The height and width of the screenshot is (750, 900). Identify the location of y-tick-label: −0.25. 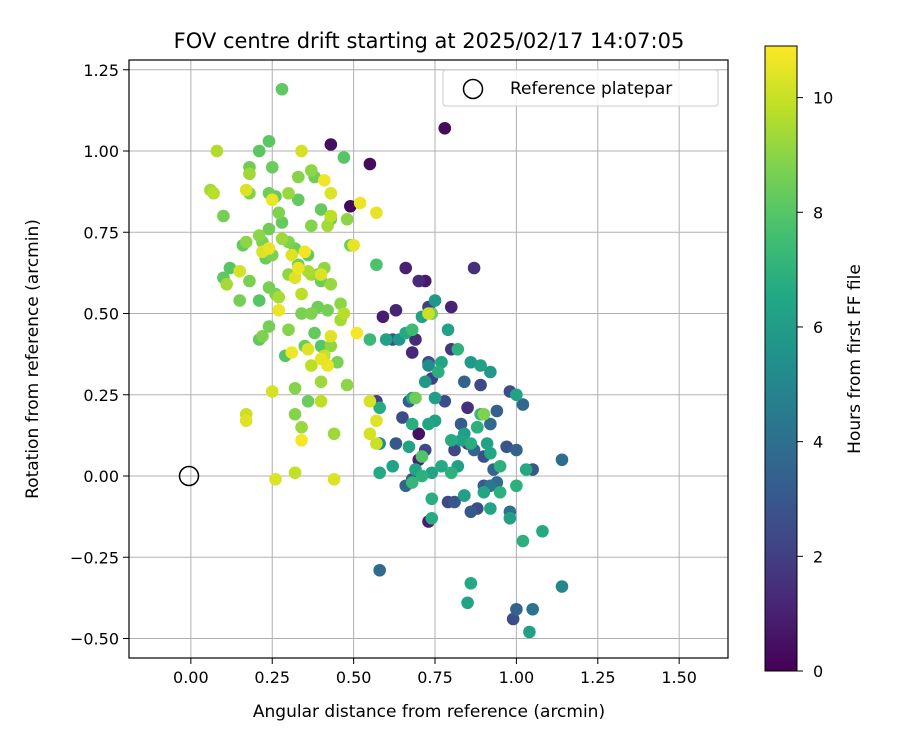
(94, 557).